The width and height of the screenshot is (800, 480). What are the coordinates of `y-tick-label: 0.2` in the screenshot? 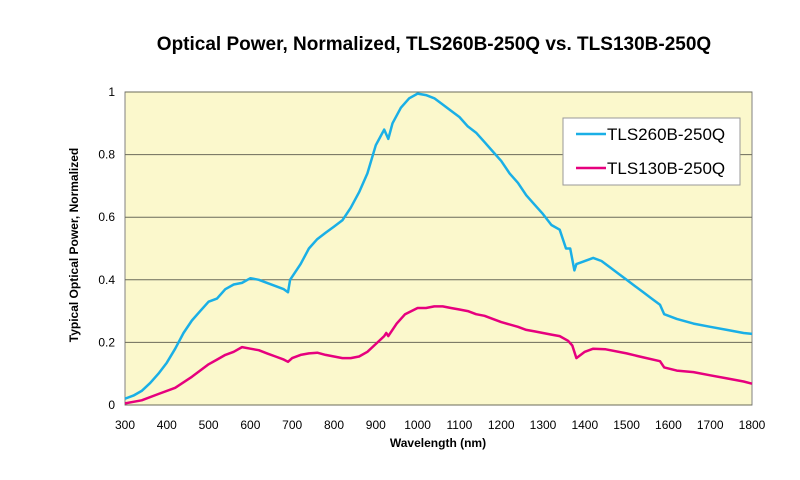 It's located at (106, 342).